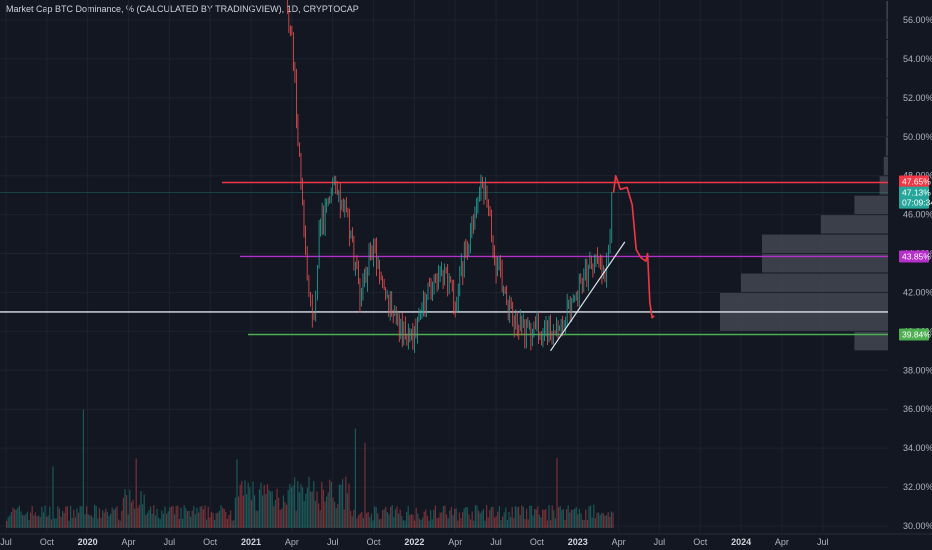  I want to click on y-tick-label: 36.00%, so click(917, 409).